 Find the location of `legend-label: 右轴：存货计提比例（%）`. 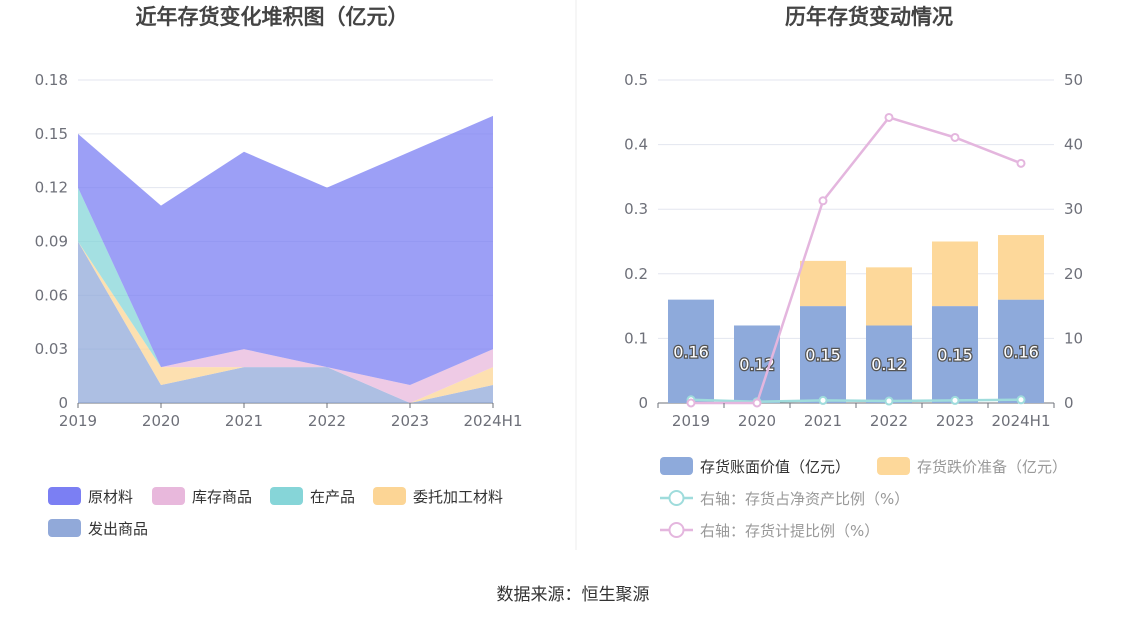

legend-label: 右轴：存货计提比例（%） is located at coordinates (789, 531).